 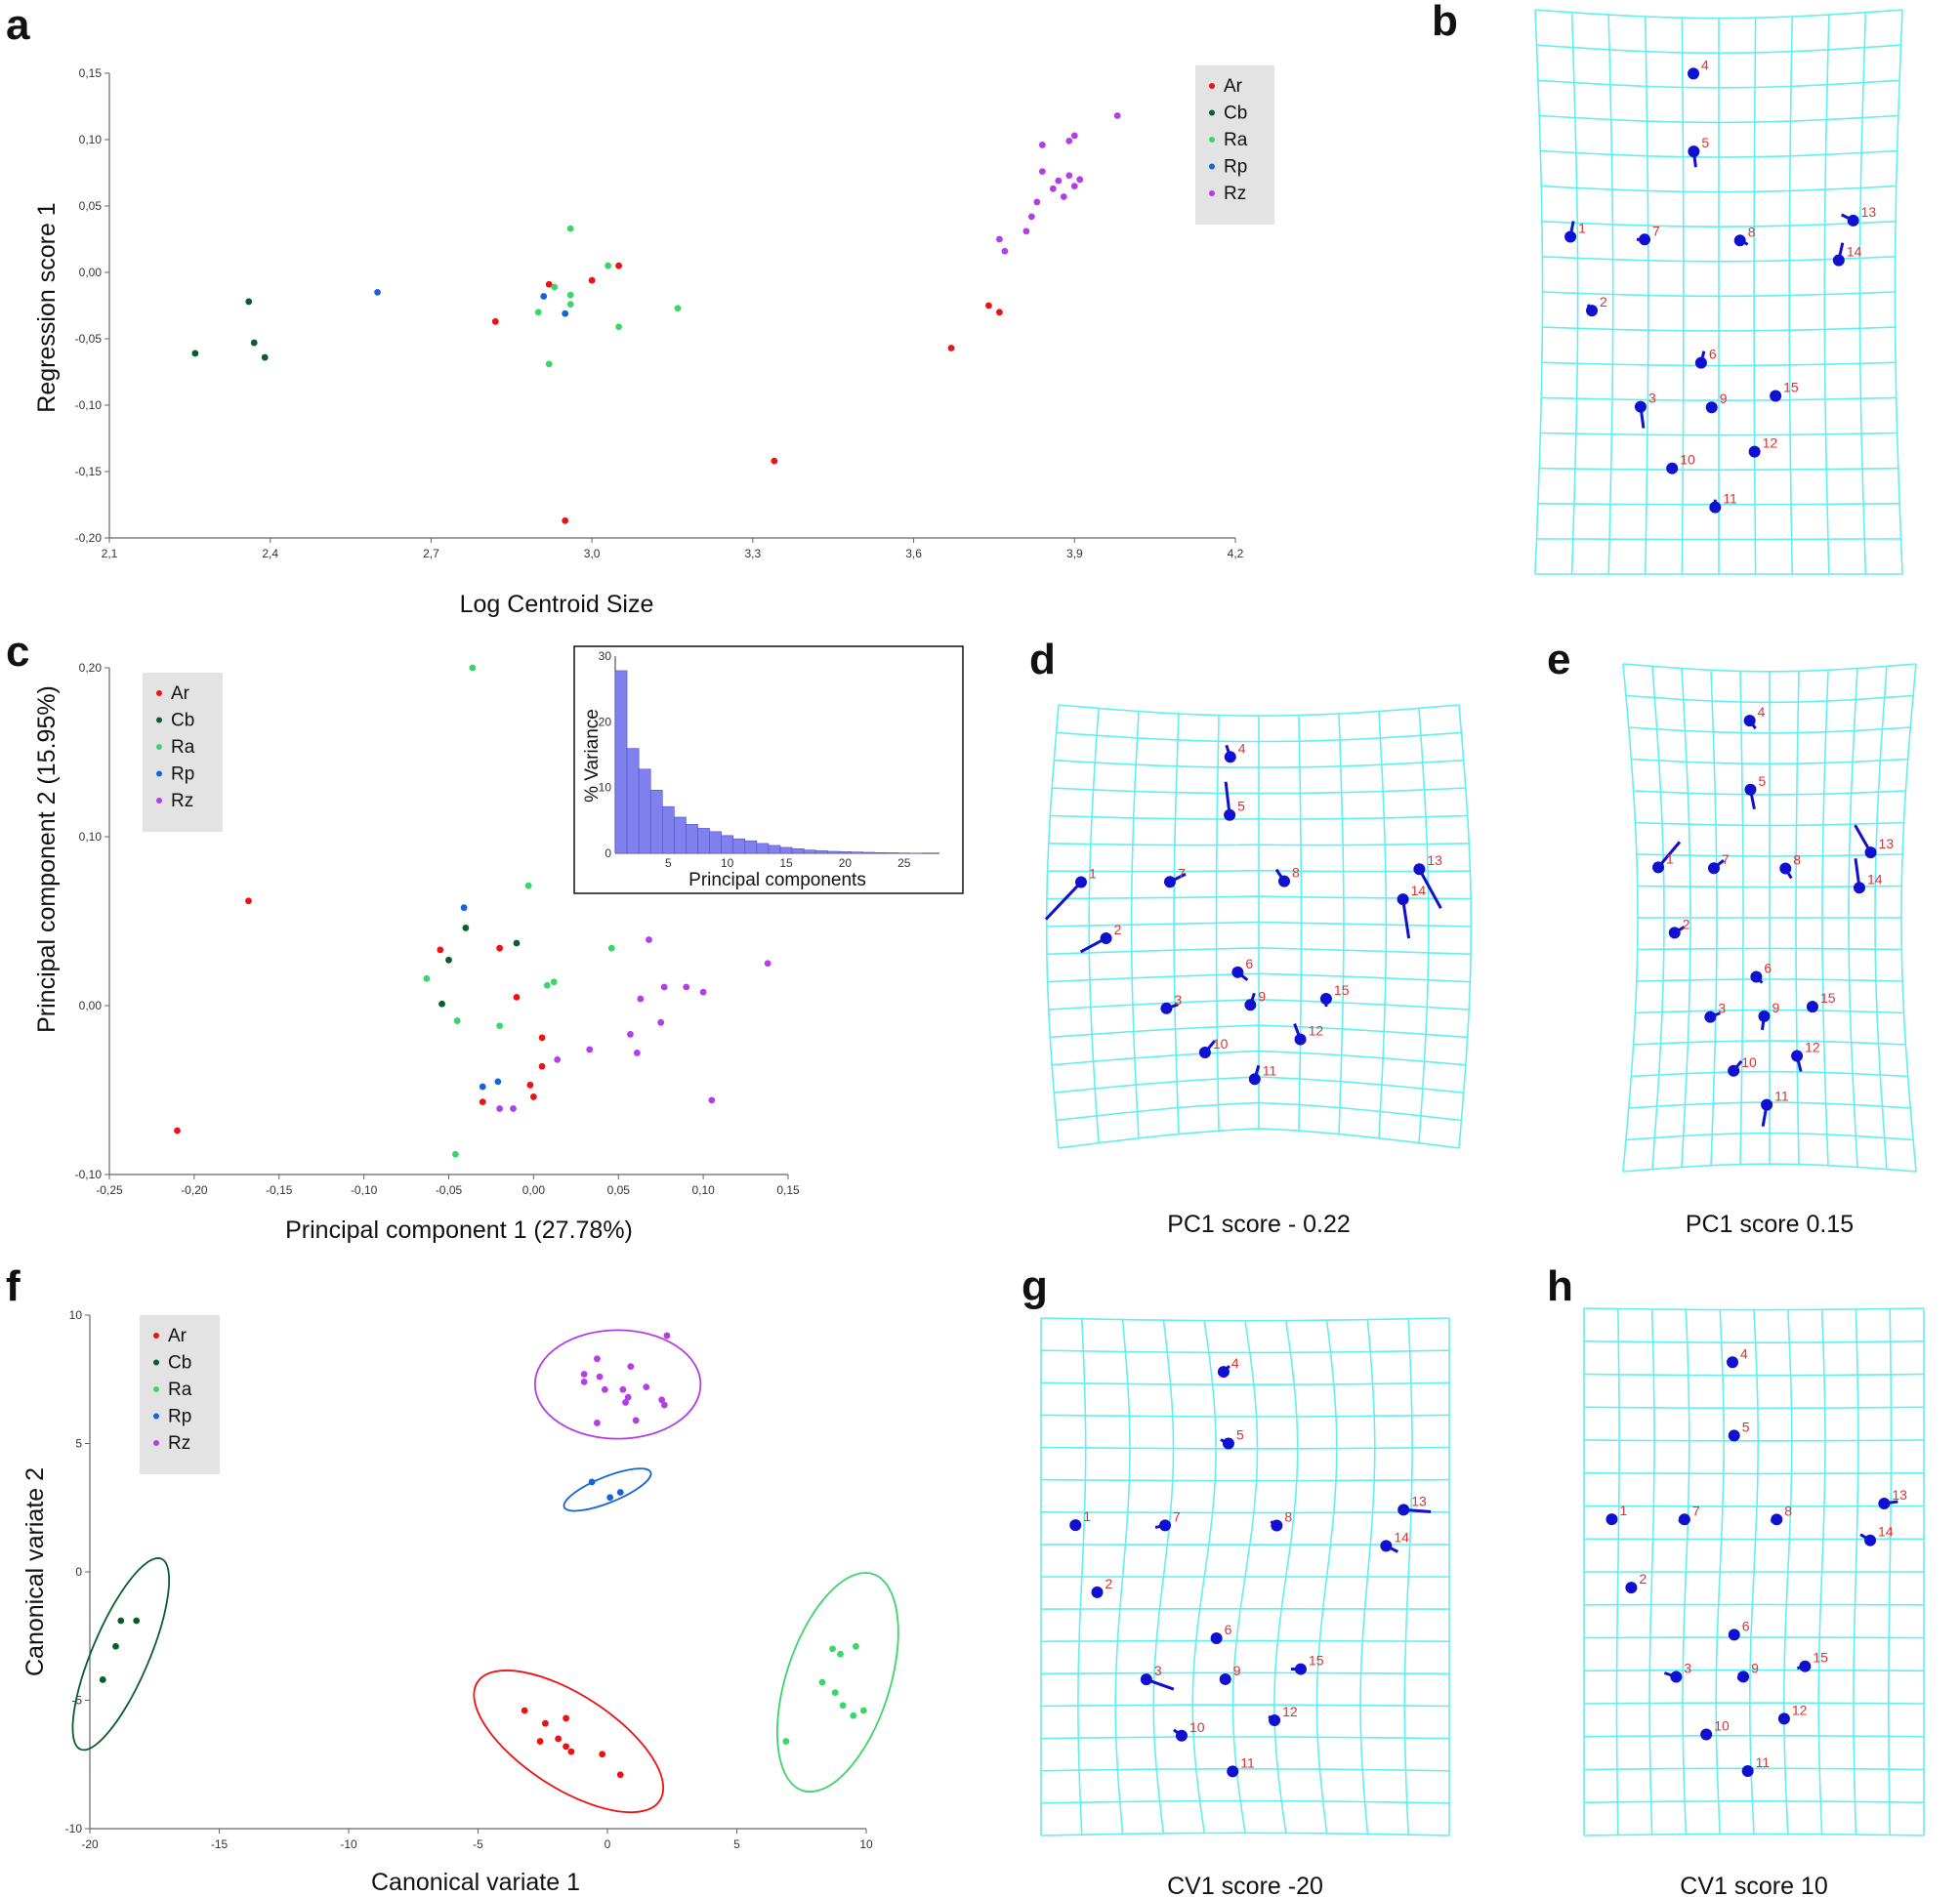 What do you see at coordinates (1288, 1517) in the screenshot?
I see `landmark-label: 8` at bounding box center [1288, 1517].